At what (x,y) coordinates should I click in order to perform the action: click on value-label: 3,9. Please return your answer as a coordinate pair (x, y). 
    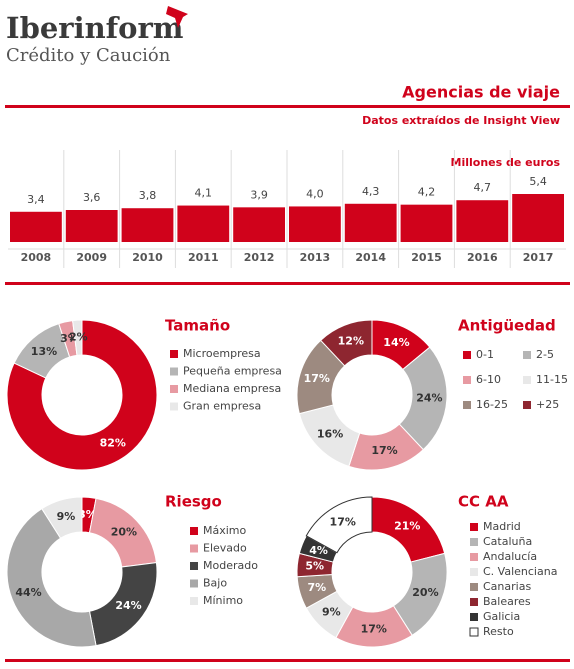
    Looking at the image, I should click on (259, 194).